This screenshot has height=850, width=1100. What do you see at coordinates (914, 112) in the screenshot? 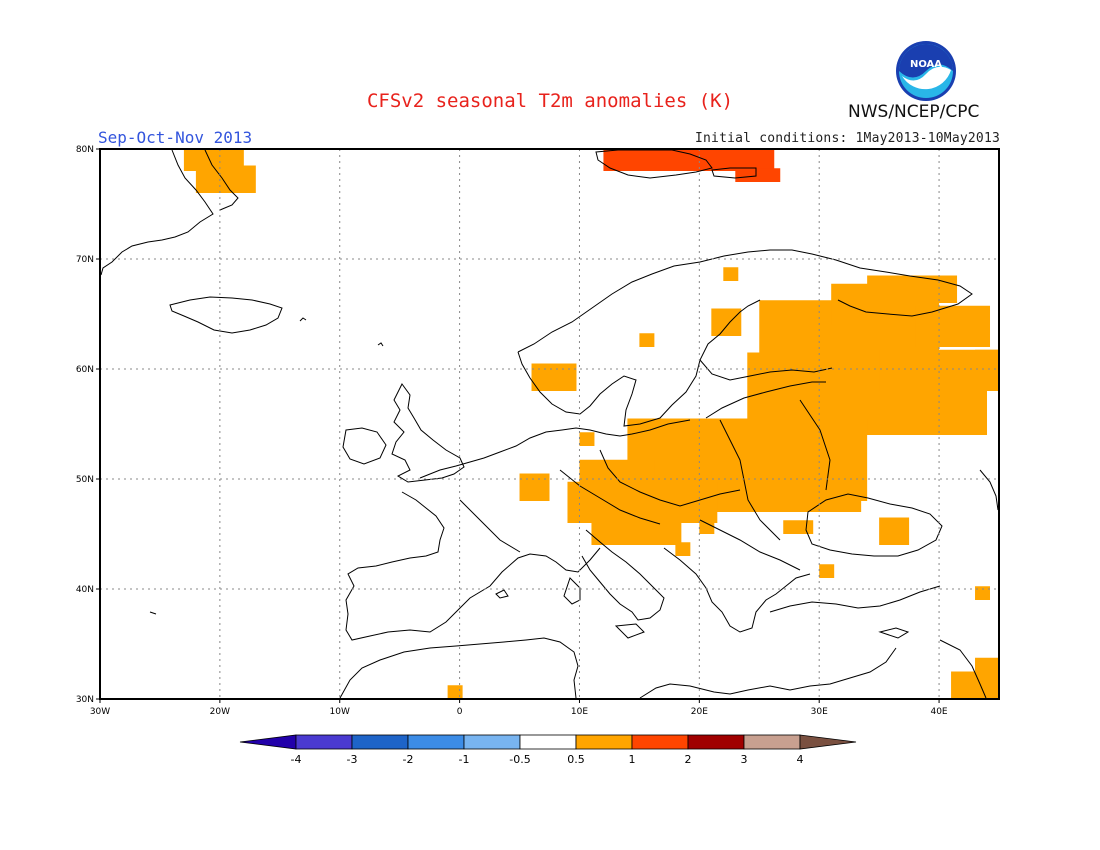
I see `agency-label: NWS/NCEP/CPC` at bounding box center [914, 112].